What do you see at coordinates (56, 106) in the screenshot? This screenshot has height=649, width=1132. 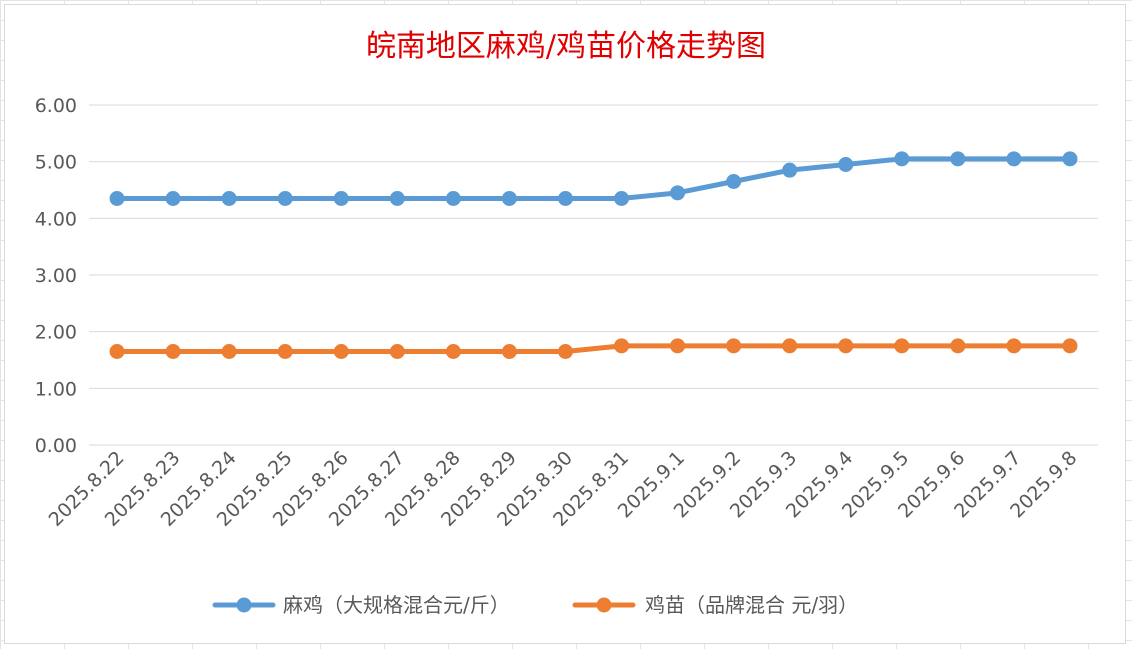 I see `y-tick-label: 6.00` at bounding box center [56, 106].